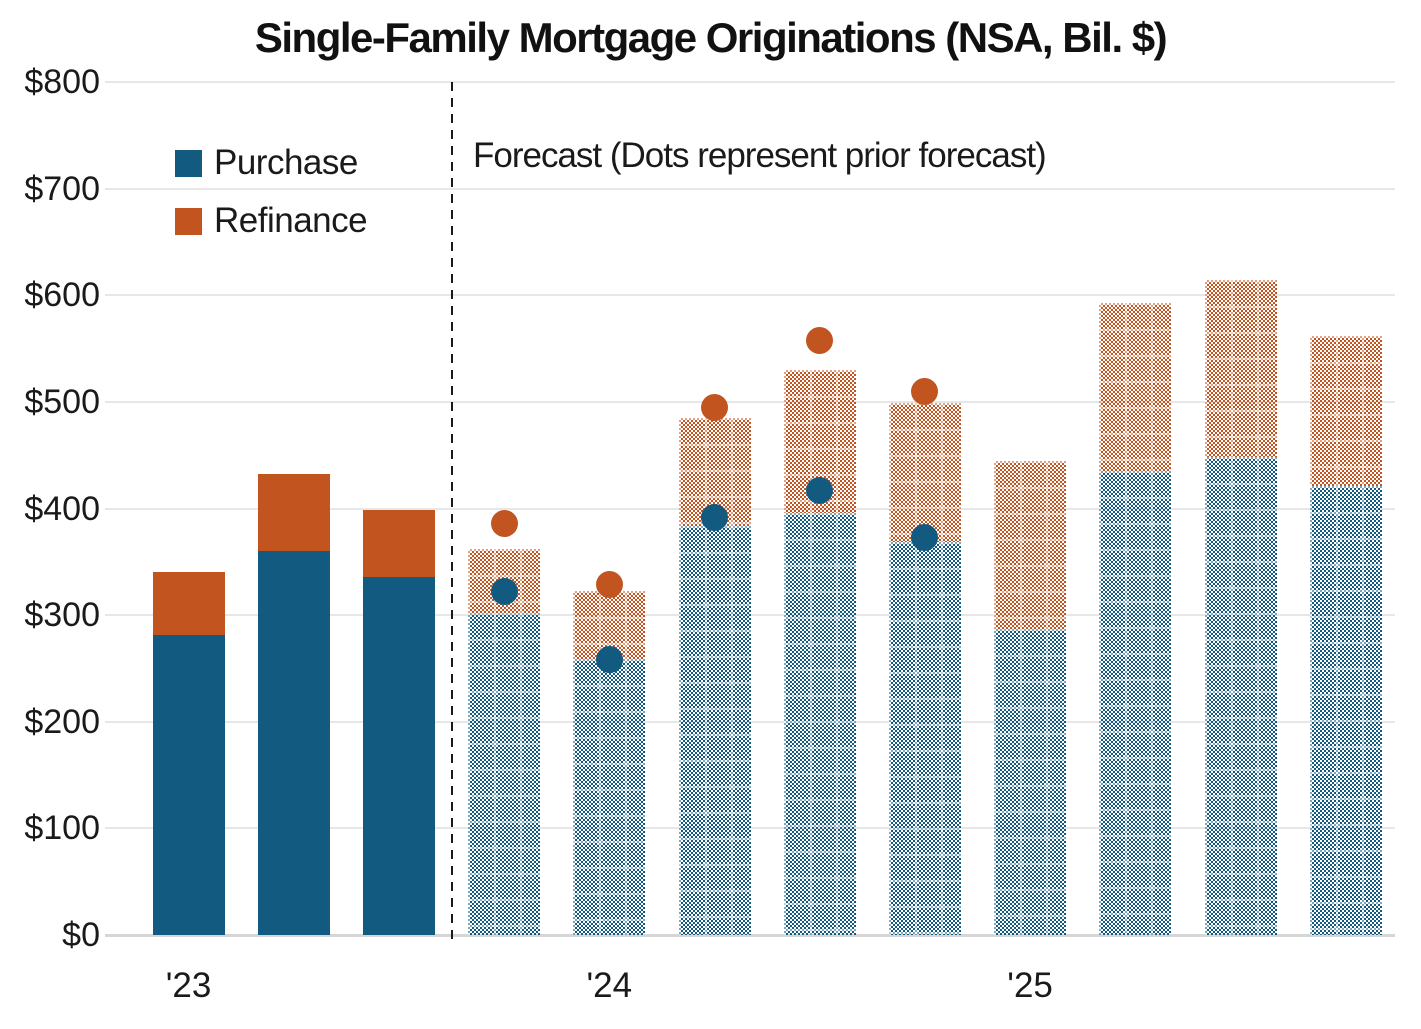 The height and width of the screenshot is (1029, 1421). Describe the element at coordinates (609, 985) in the screenshot. I see `x-tick-label: '24` at that location.